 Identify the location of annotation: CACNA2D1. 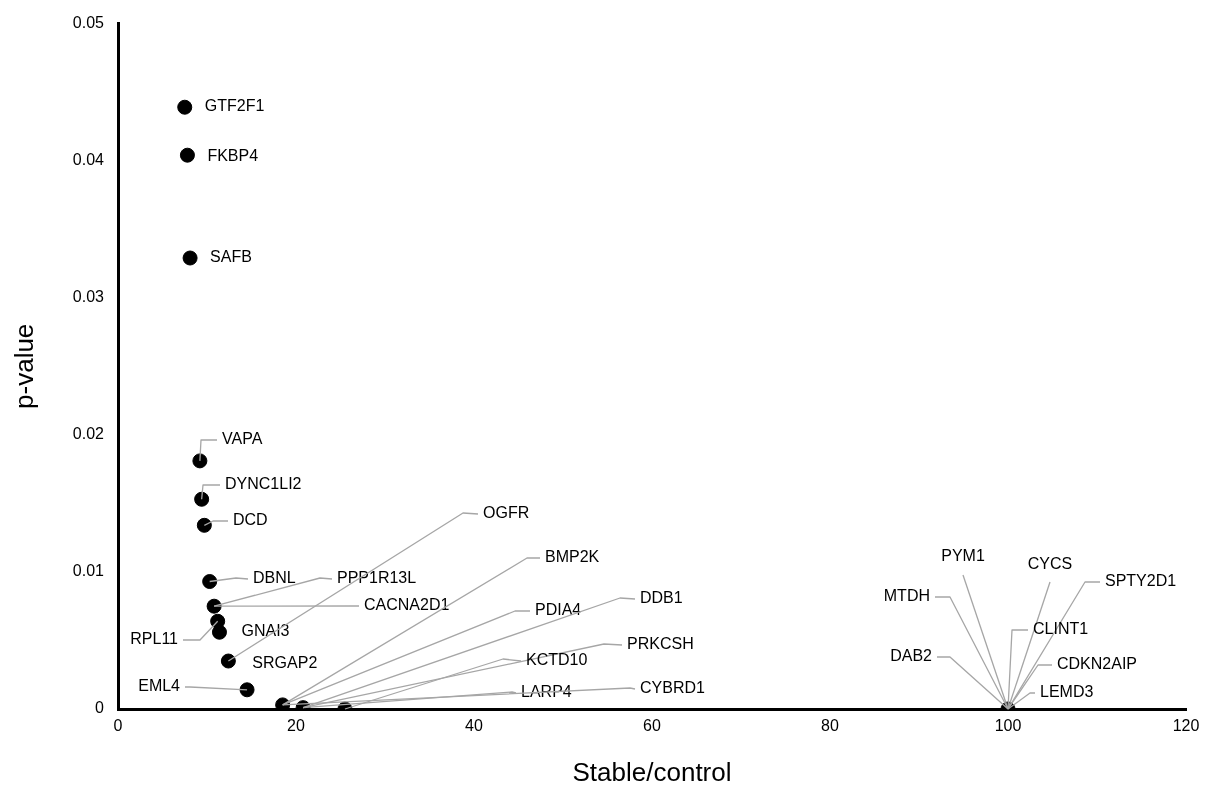
(407, 605).